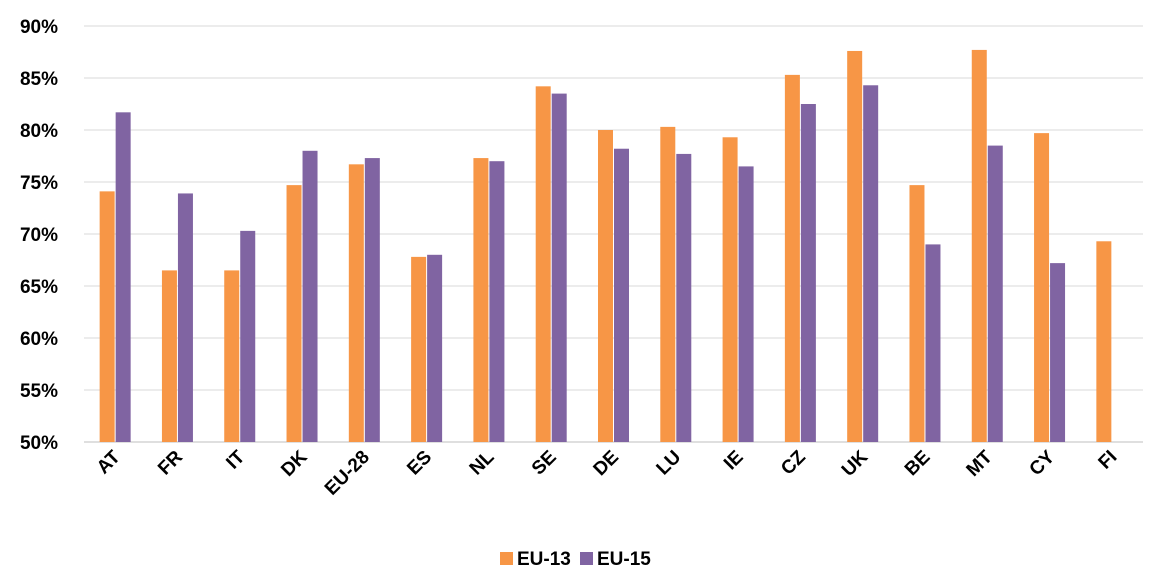  I want to click on bar-eu-13-ie, so click(730, 289).